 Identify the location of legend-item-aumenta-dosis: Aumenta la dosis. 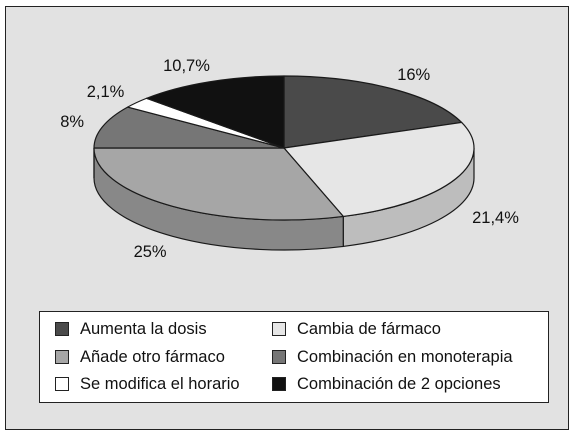
(131, 329).